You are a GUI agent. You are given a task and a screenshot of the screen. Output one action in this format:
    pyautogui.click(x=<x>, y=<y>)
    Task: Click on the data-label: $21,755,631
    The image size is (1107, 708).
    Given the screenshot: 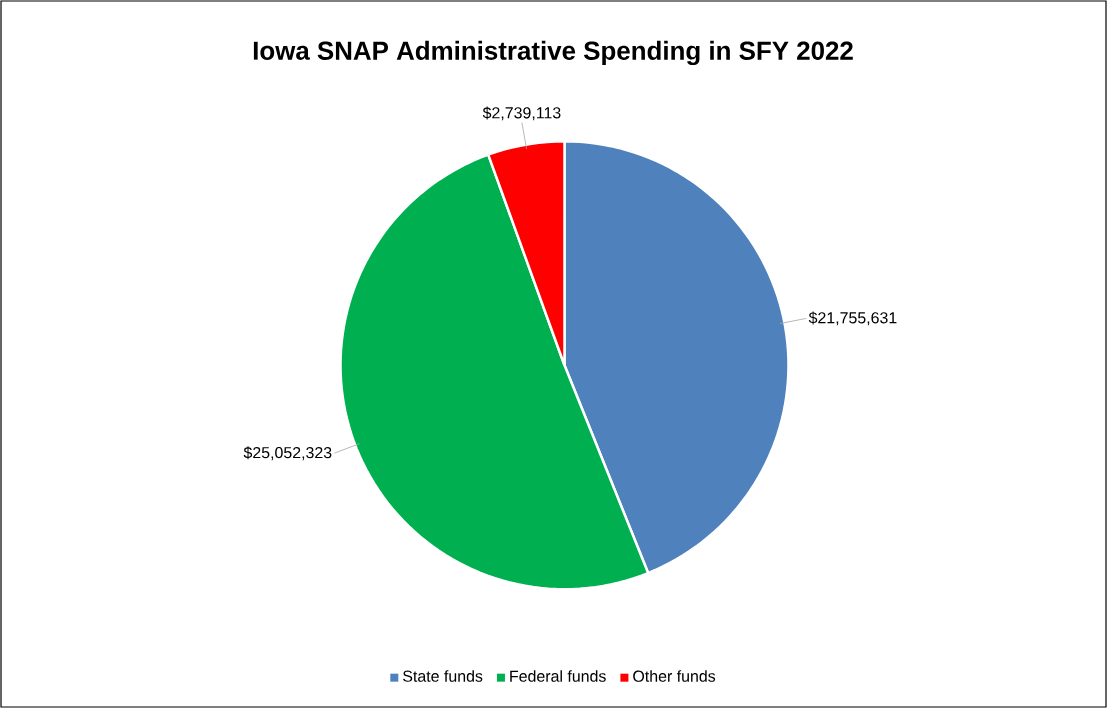 What is the action you would take?
    pyautogui.click(x=852, y=318)
    